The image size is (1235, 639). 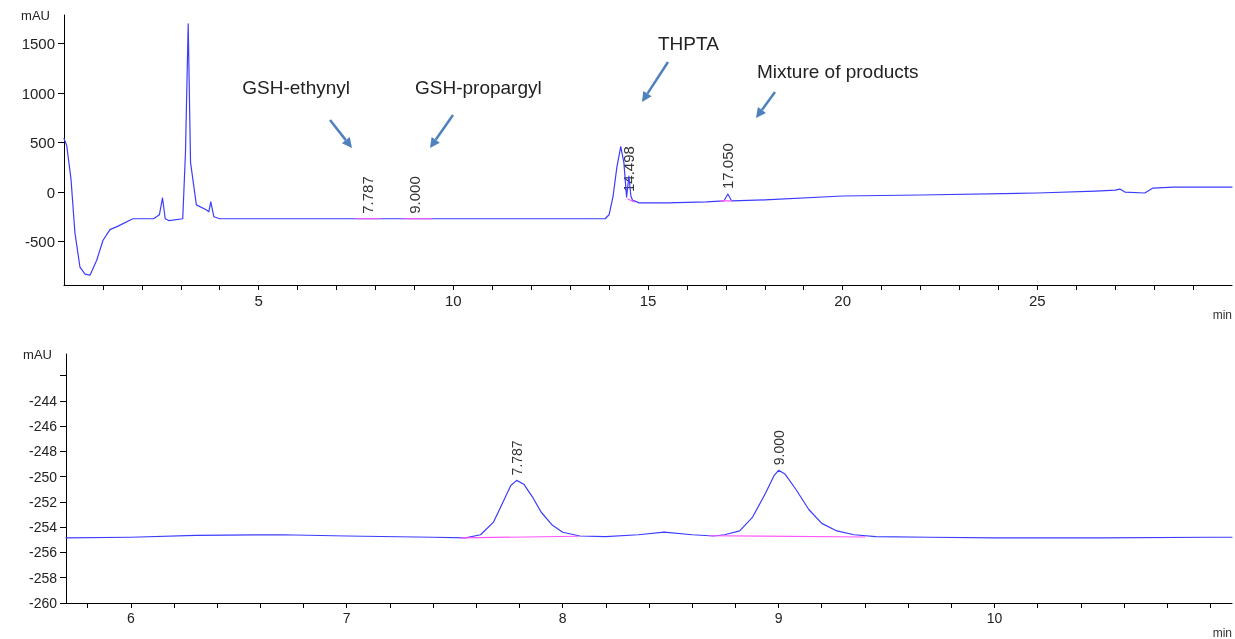 I want to click on annotation: 17.050, so click(x=728, y=166).